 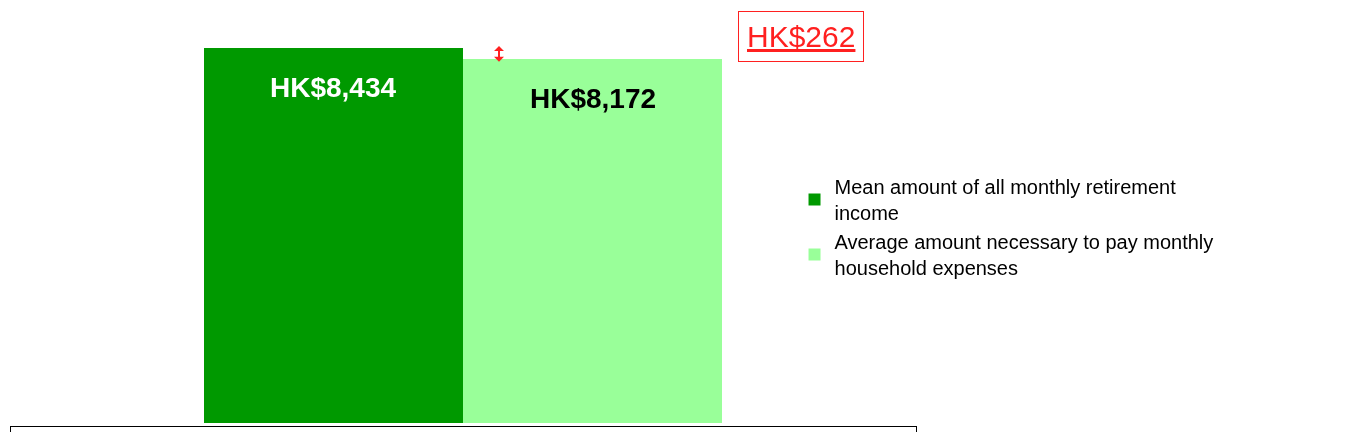 What do you see at coordinates (1024, 255) in the screenshot?
I see `legend-label: Average amount necessary to pay monthly household expenses` at bounding box center [1024, 255].